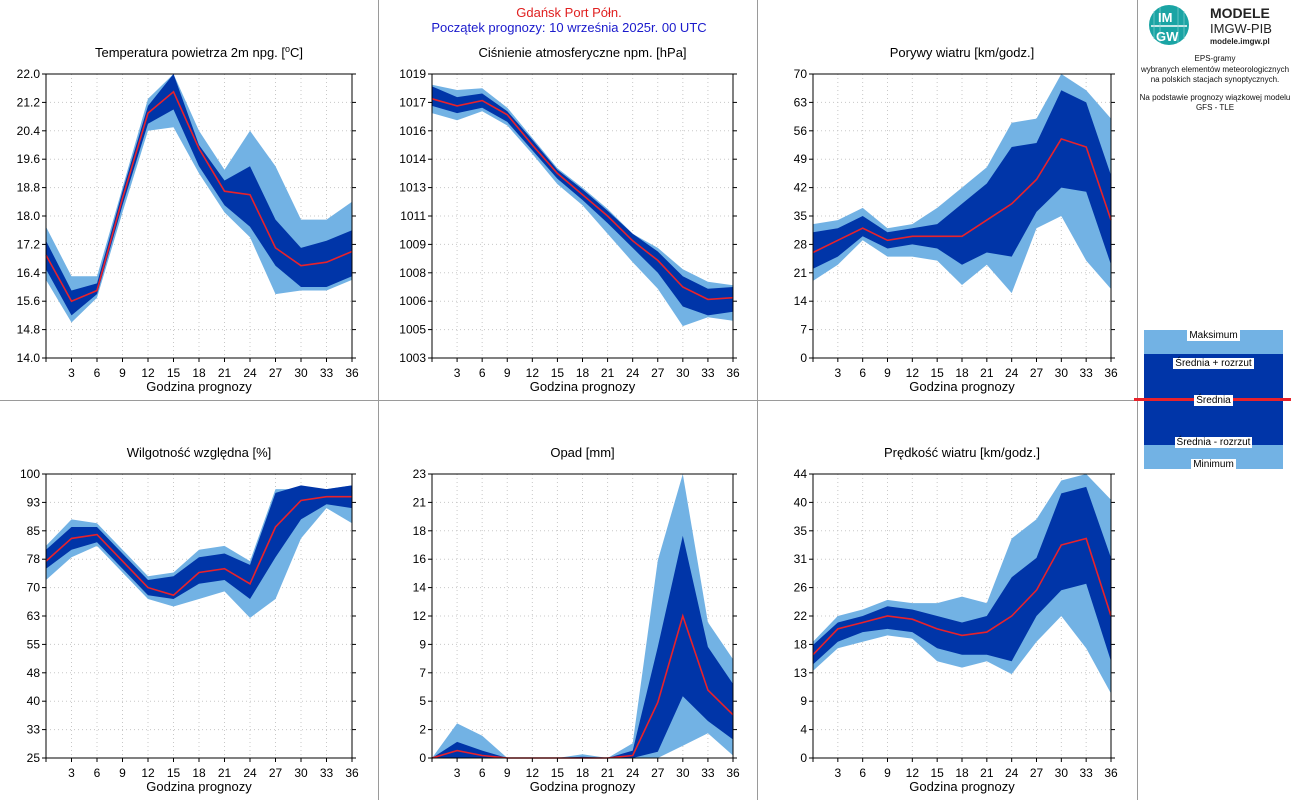 The width and height of the screenshot is (1291, 800). I want to click on chart-title: Wilgotność względna [%], so click(199, 452).